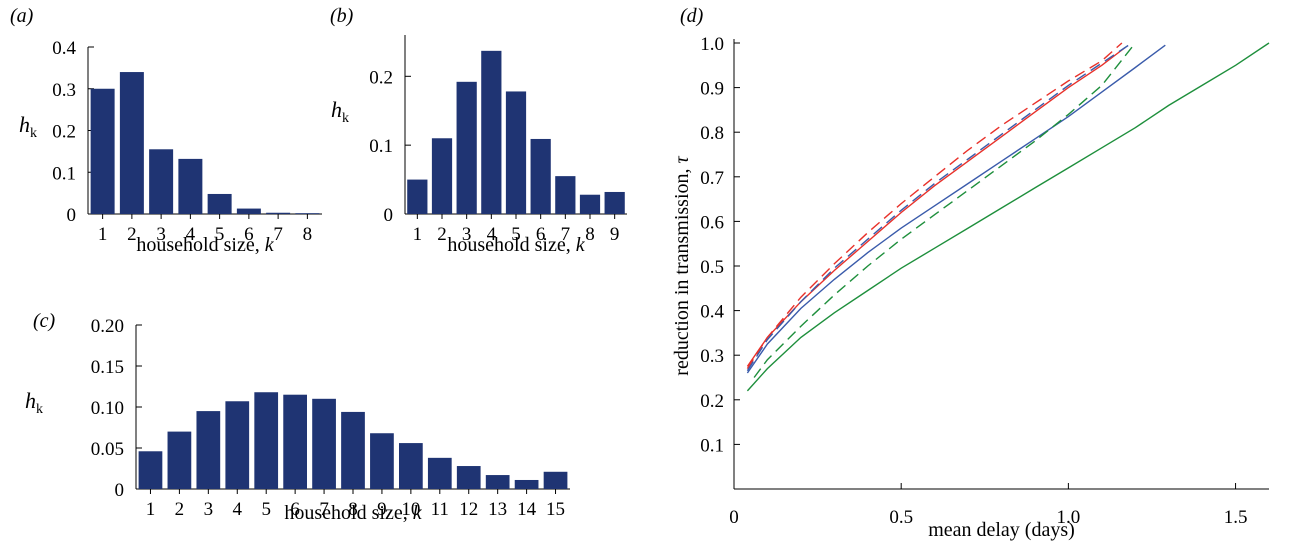  I want to click on panel-d-label: (d), so click(692, 16).